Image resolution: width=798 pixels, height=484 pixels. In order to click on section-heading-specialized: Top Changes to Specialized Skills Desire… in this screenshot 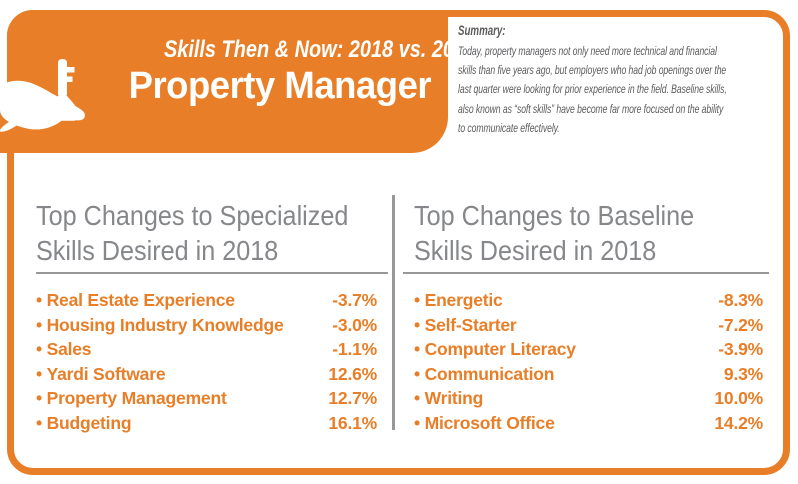, I will do `click(212, 233)`.